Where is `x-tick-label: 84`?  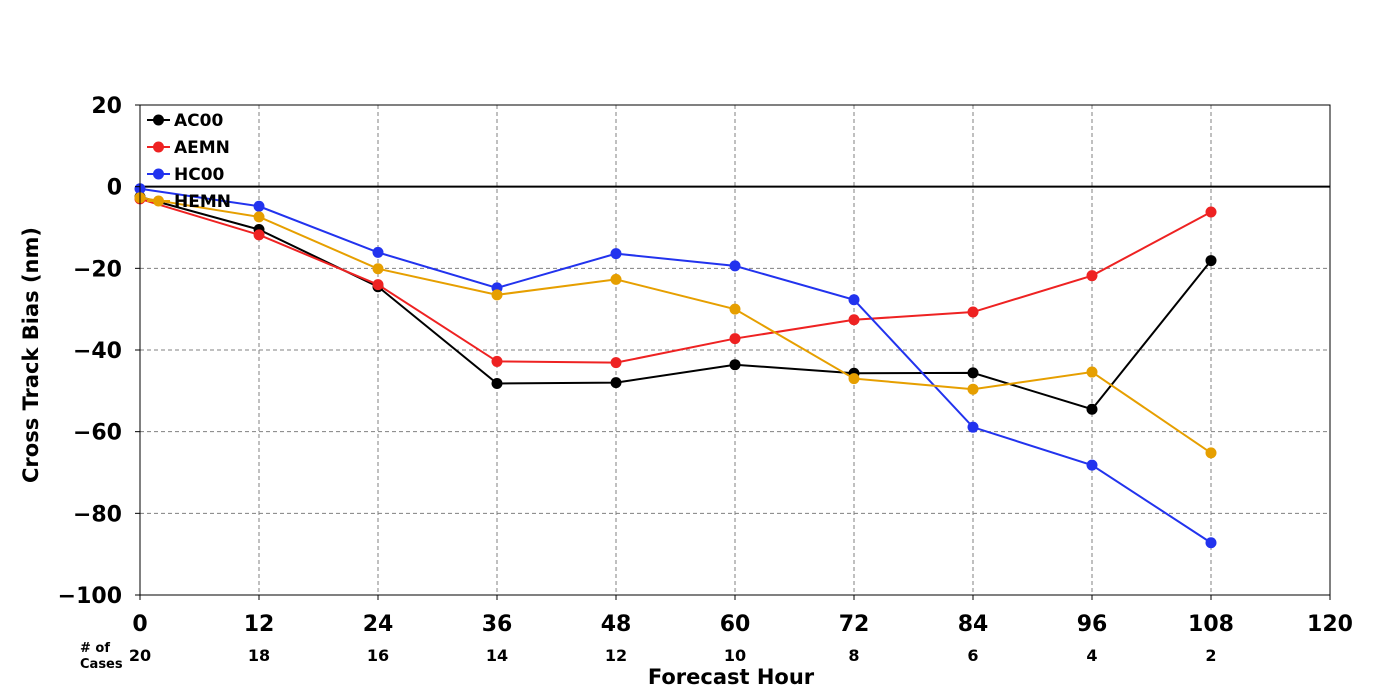 x-tick-label: 84 is located at coordinates (973, 624).